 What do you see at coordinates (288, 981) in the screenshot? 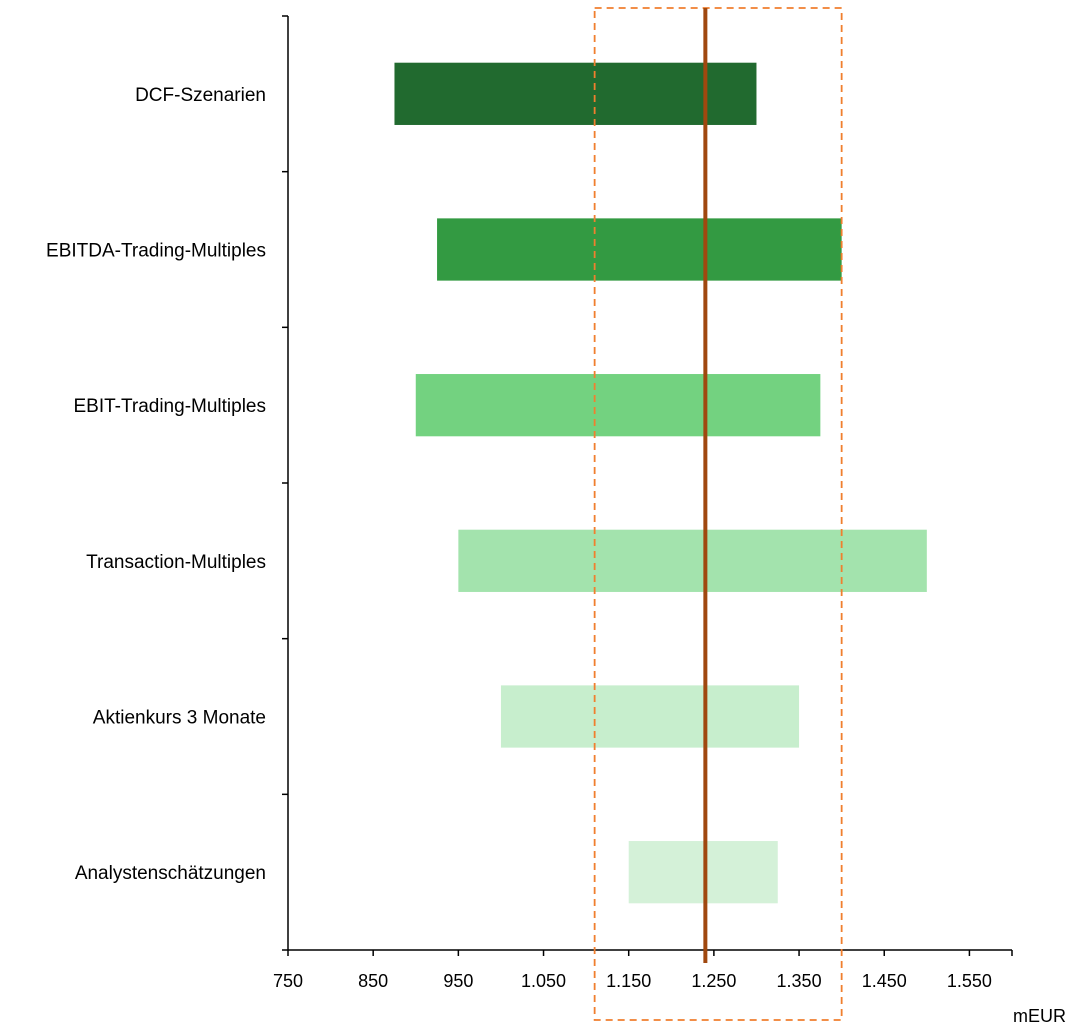
I see `x-tick-label-1: 750` at bounding box center [288, 981].